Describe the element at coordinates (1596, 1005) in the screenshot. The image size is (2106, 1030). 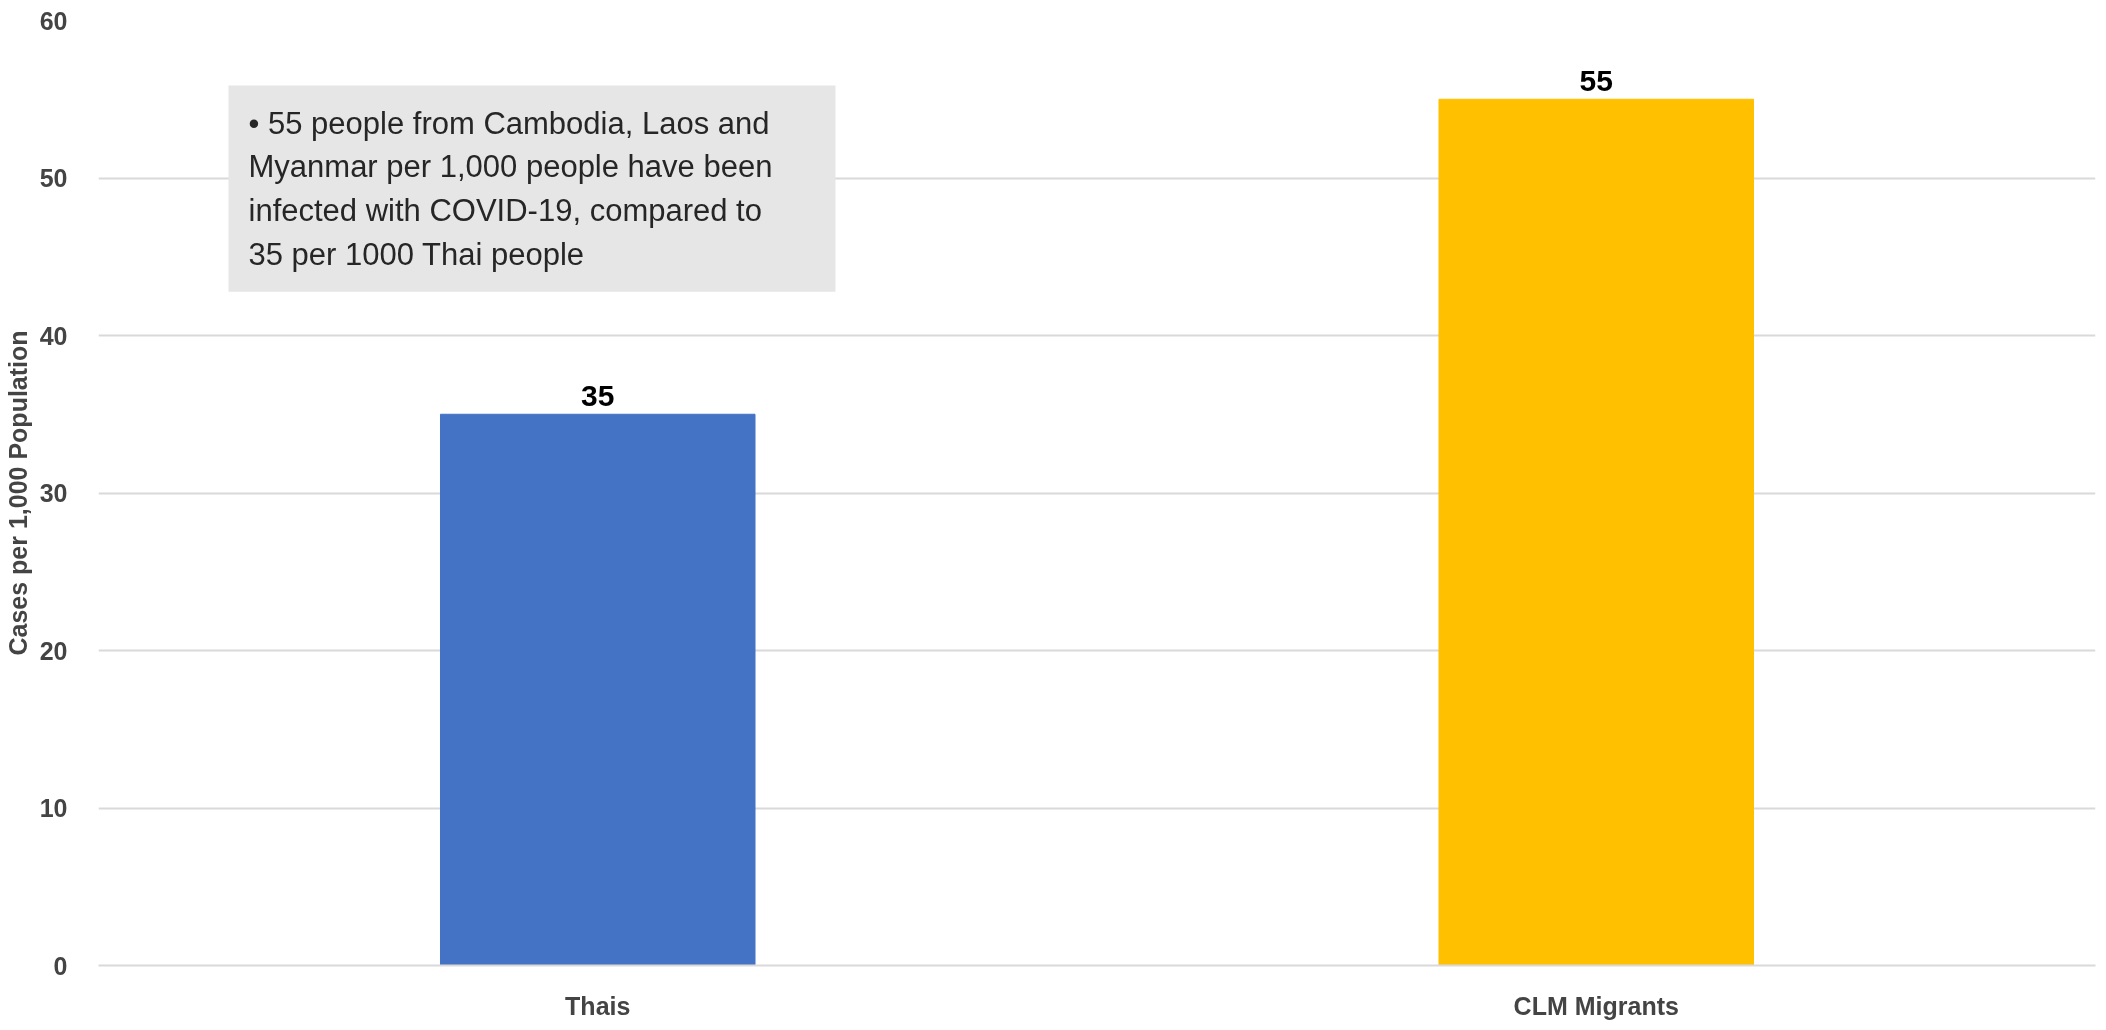
I see `x-tick-label: CLM Migrants` at that location.